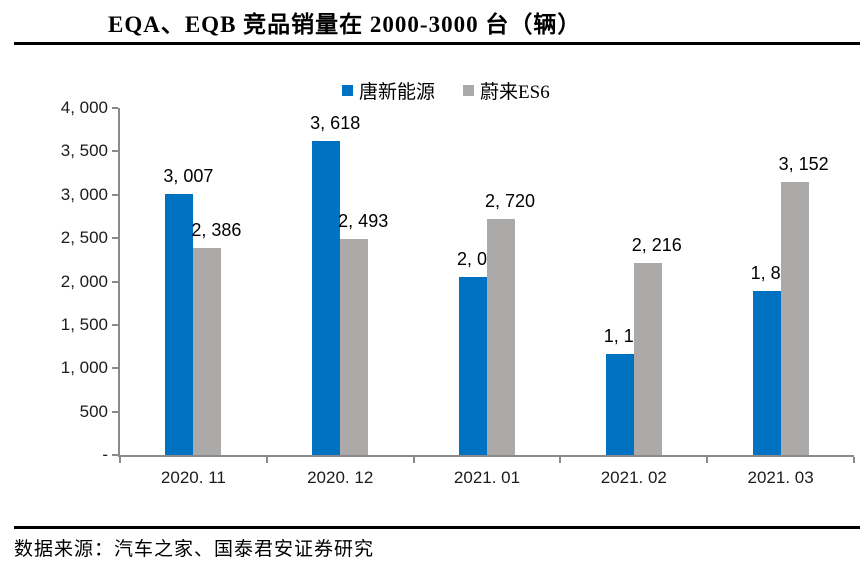 The height and width of the screenshot is (568, 864). Describe the element at coordinates (437, 527) in the screenshot. I see `footer-rule` at that location.